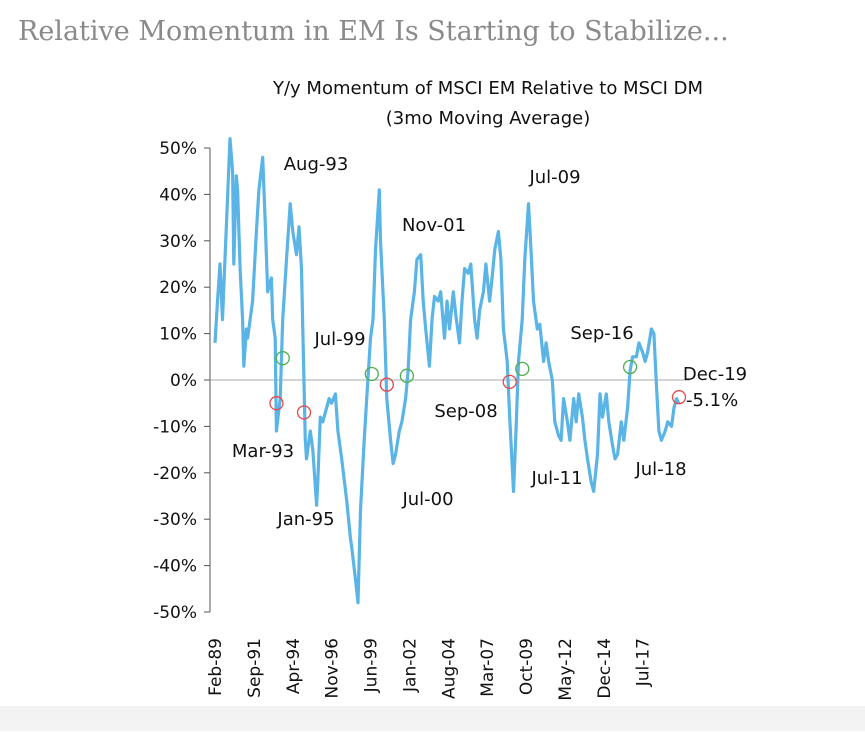  Describe the element at coordinates (715, 374) in the screenshot. I see `annotation: Dec-19` at that location.